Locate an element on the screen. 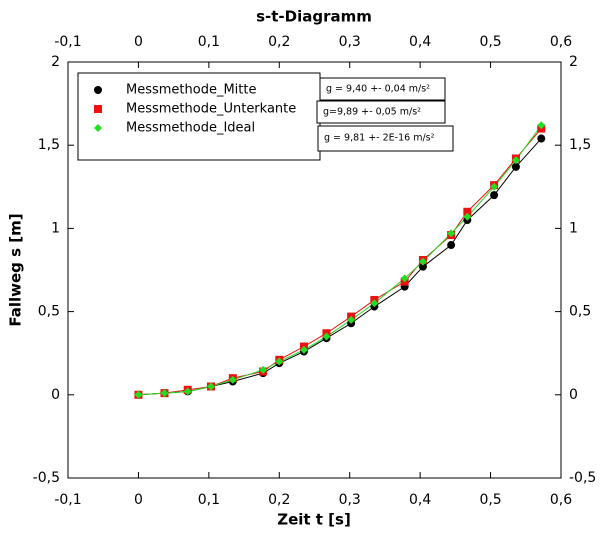 This screenshot has height=535, width=609. legend-box is located at coordinates (199, 116).